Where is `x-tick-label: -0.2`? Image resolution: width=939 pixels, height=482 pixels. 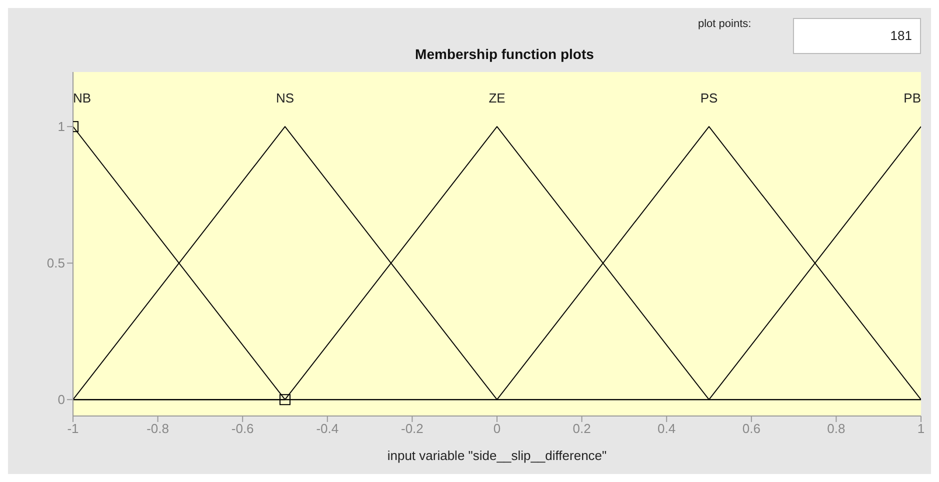
x-tick-label: -0.2 is located at coordinates (412, 428).